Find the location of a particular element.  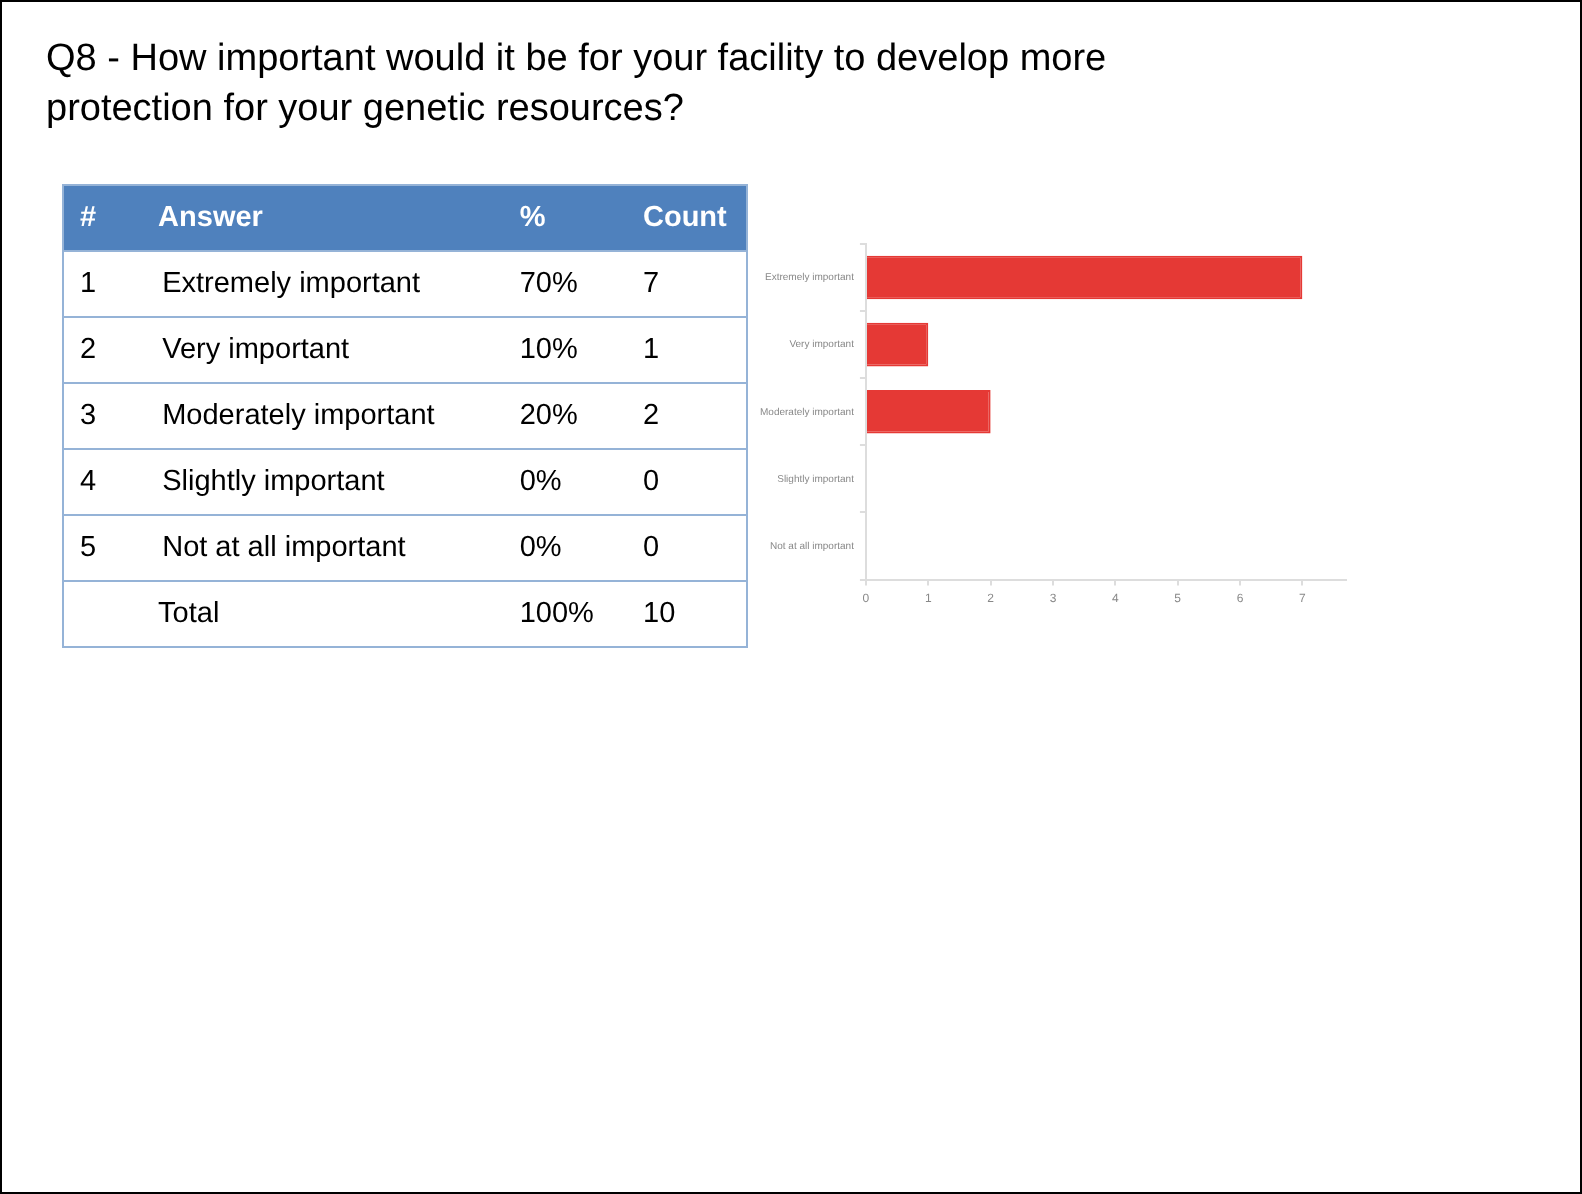

text: 3 Moderately important is located at coordinates (283, 416).